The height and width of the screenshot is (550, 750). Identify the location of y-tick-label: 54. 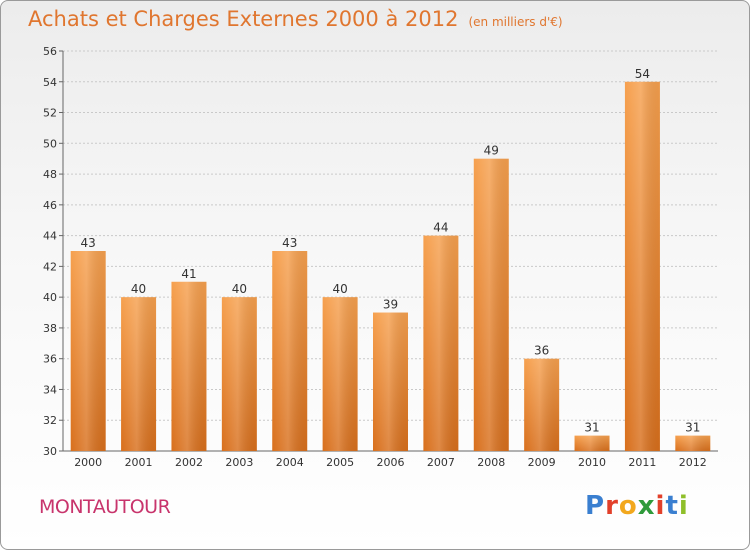
(50, 82).